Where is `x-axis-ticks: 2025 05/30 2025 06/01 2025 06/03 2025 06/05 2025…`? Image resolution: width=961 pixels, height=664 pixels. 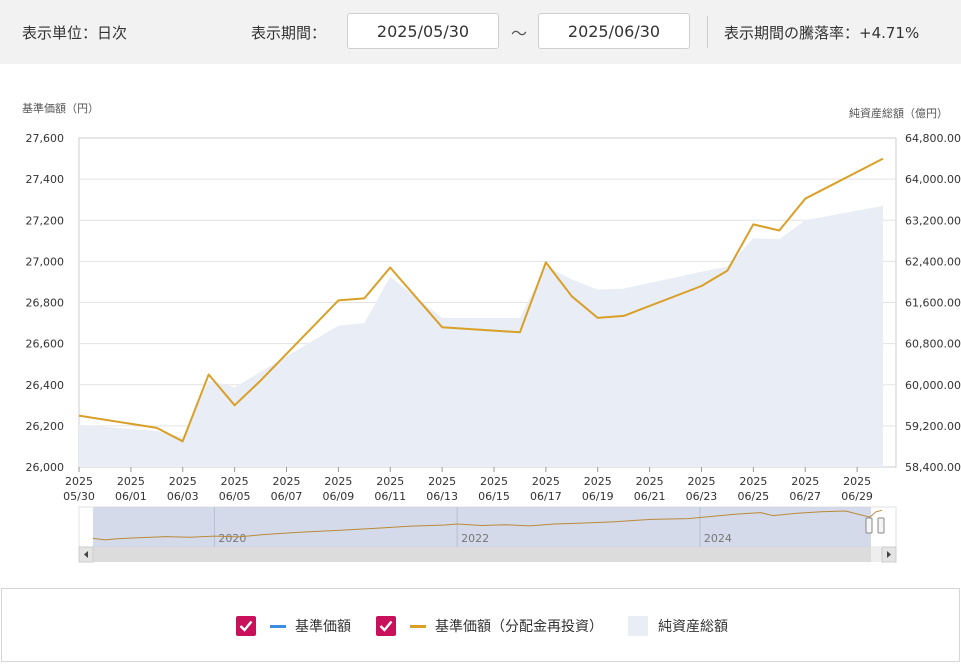
x-axis-ticks: 2025 05/30 2025 06/01 2025 06/03 2025 06/05 2025… is located at coordinates (468, 485).